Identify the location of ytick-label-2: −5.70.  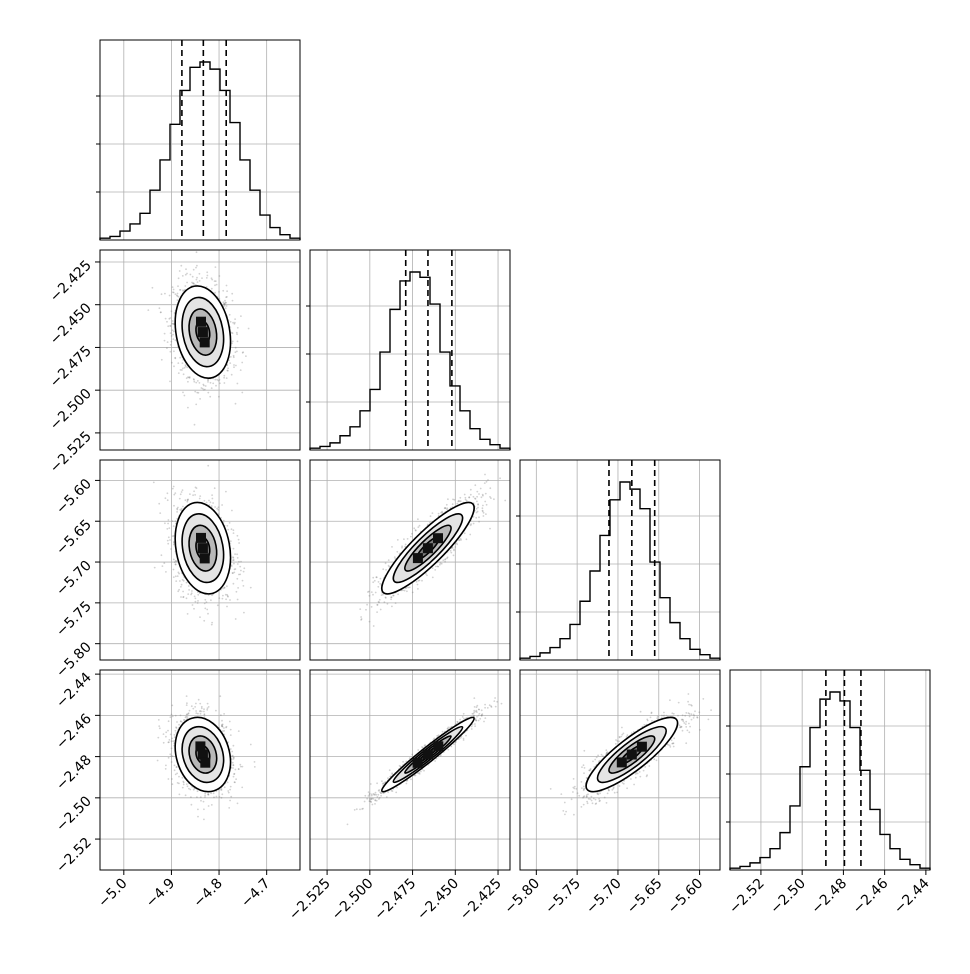
(74, 579).